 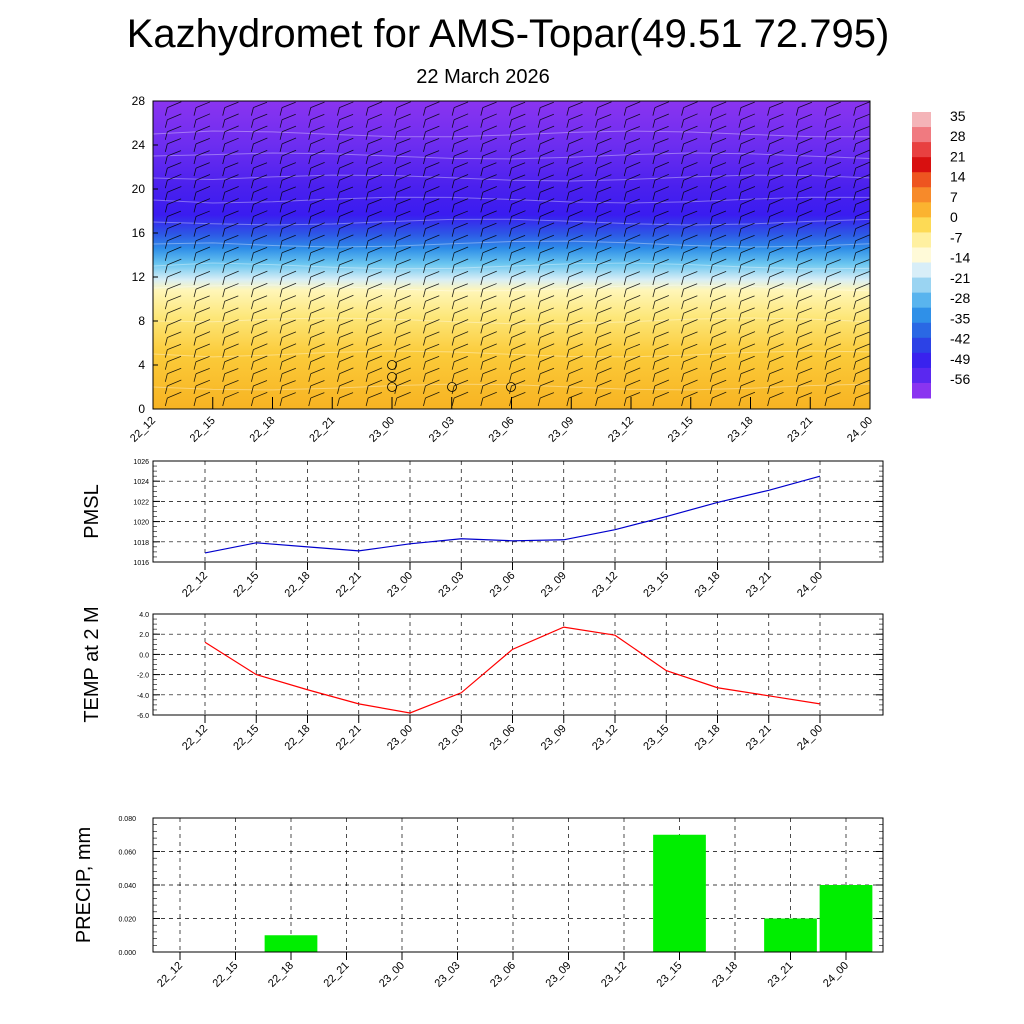 What do you see at coordinates (958, 136) in the screenshot?
I see `colorbar-label: 28` at bounding box center [958, 136].